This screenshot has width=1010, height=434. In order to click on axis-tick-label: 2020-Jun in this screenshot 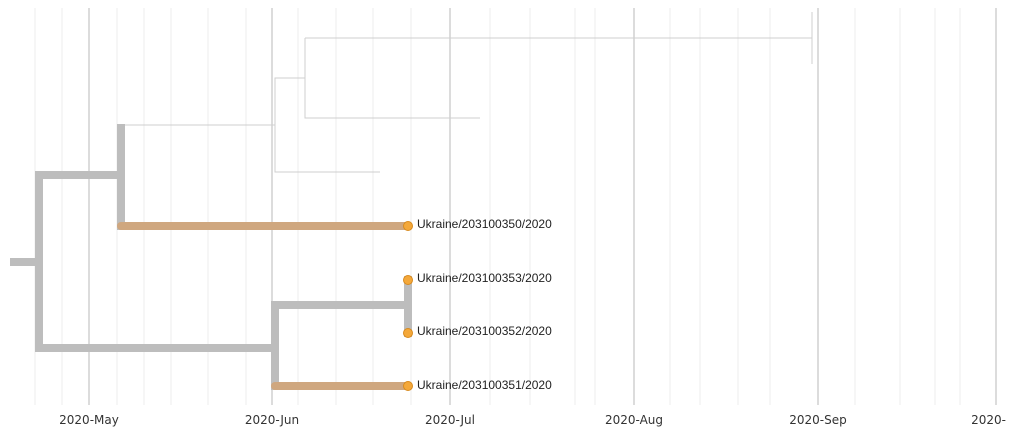, I will do `click(272, 420)`.